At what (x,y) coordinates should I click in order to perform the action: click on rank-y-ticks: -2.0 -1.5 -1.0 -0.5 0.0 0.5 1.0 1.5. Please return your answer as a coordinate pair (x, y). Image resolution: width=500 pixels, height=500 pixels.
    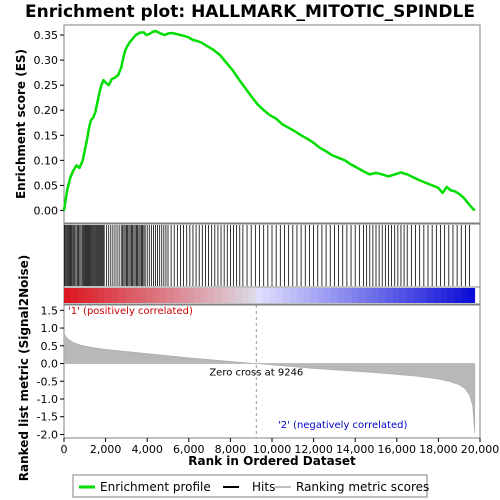
    Looking at the image, I should click on (50, 372).